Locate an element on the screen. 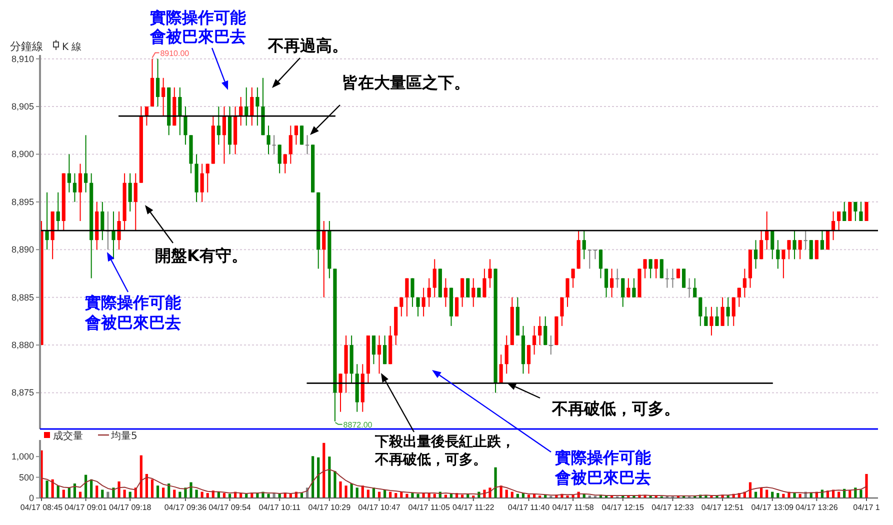 This screenshot has height=525, width=893. x-tick-label: 04/17 09:36 is located at coordinates (186, 507).